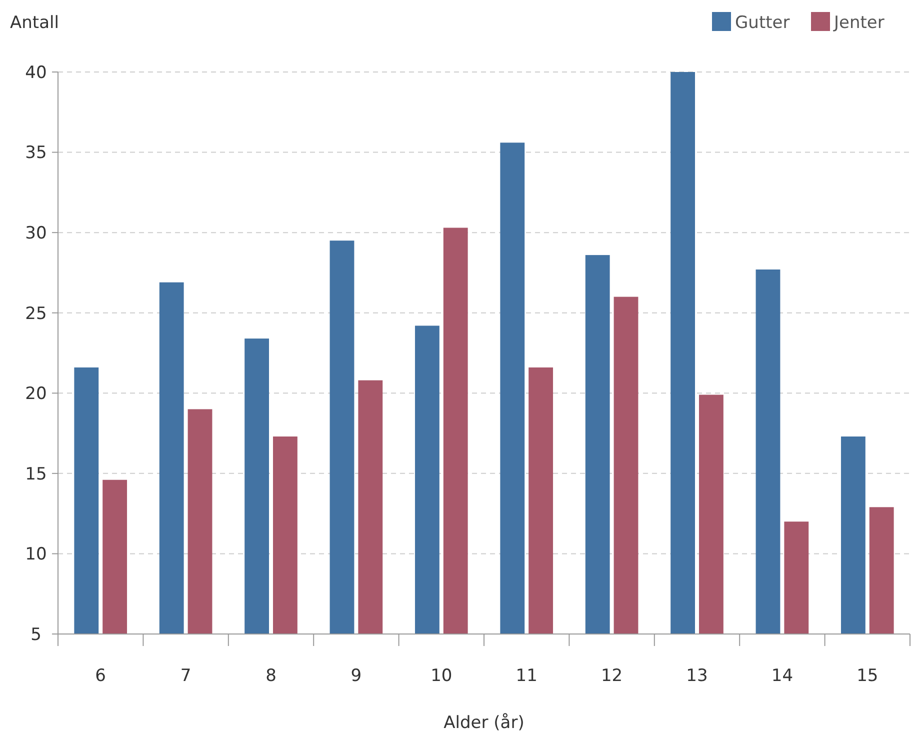  I want to click on x-tick-label: 14, so click(782, 676).